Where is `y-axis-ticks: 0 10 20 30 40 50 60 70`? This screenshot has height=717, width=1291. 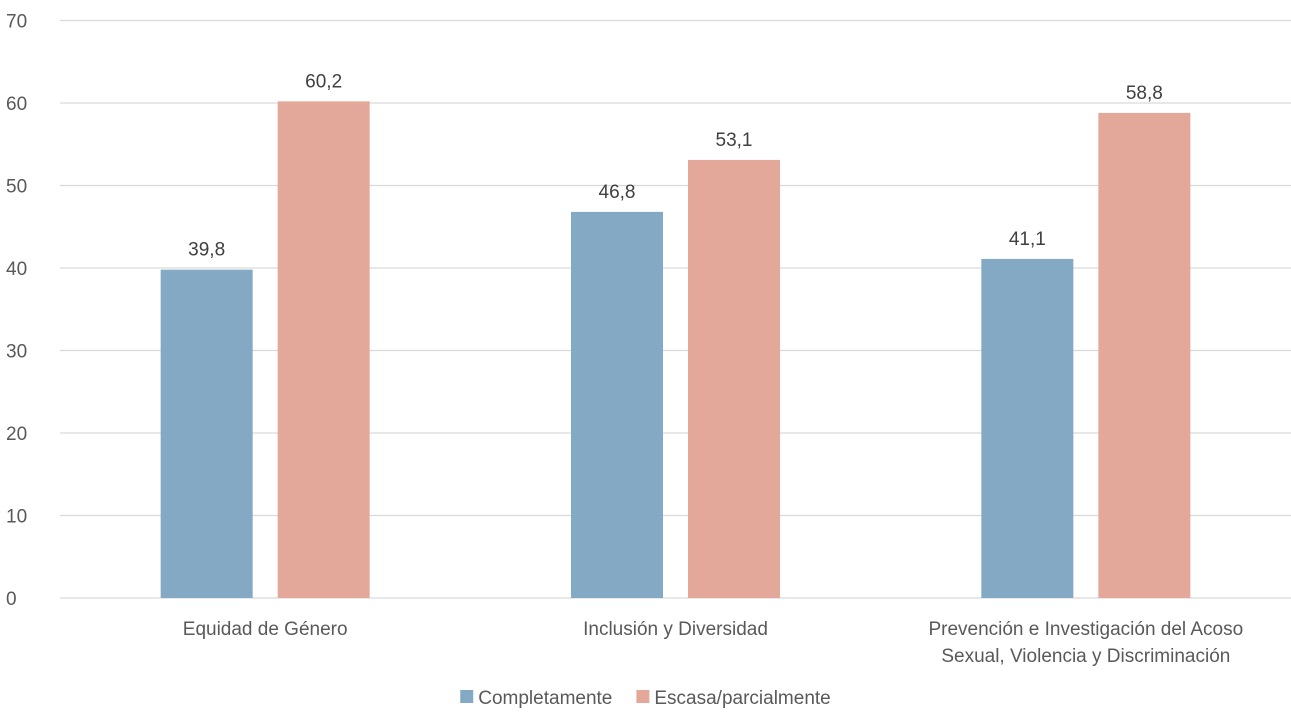 y-axis-ticks: 0 10 20 30 40 50 60 70 is located at coordinates (16, 311).